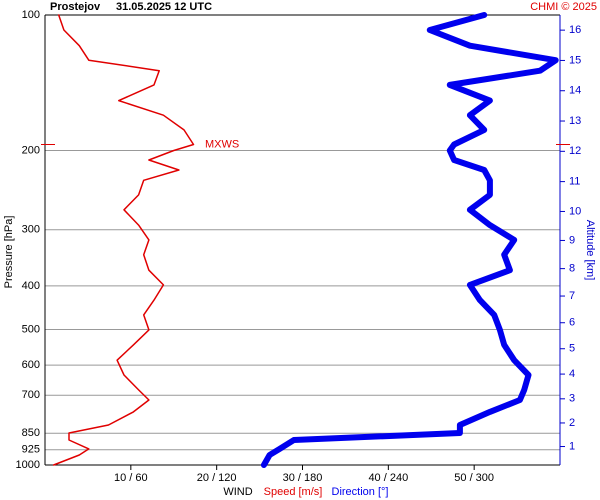 The image size is (600, 500). What do you see at coordinates (572, 240) in the screenshot?
I see `y2-tick-label: 9` at bounding box center [572, 240].